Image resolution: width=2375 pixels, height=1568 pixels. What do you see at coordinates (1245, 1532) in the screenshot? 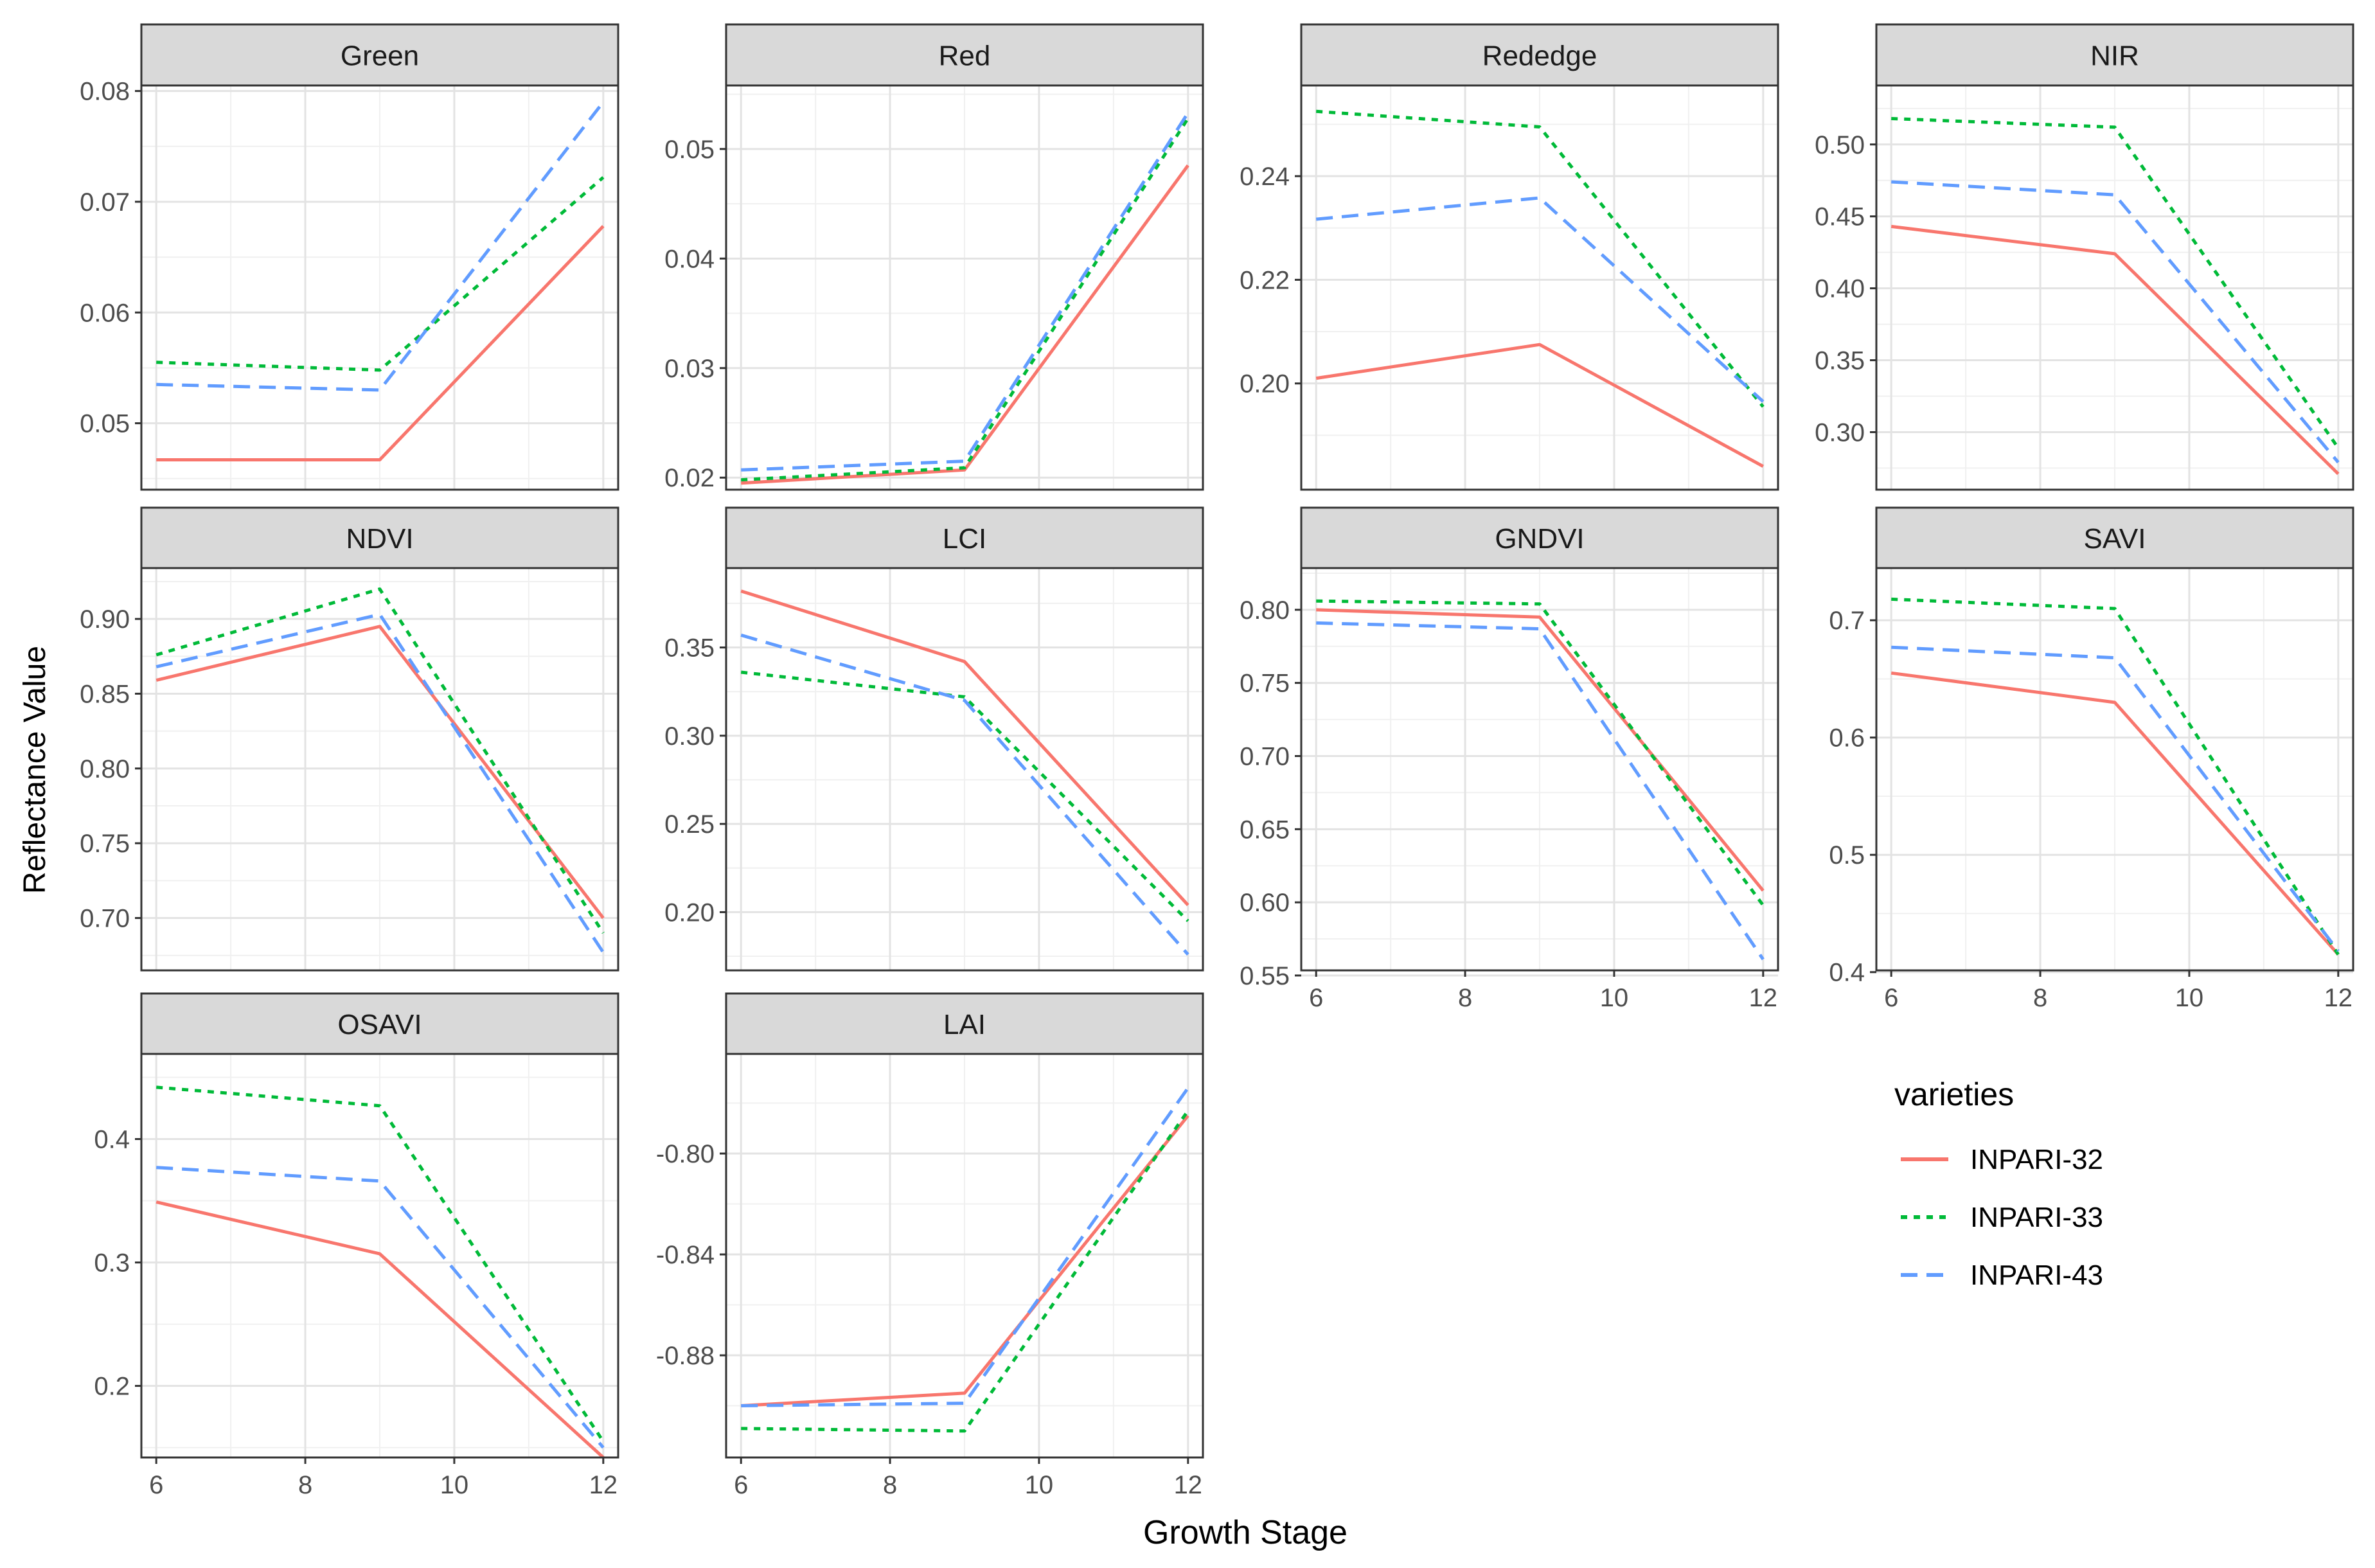
I see `x-axis-title: Growth Stage` at bounding box center [1245, 1532].